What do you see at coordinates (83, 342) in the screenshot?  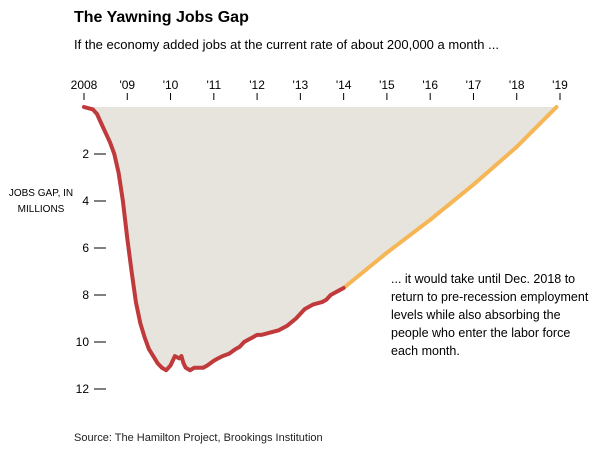 I see `y-tick-label: 10` at bounding box center [83, 342].